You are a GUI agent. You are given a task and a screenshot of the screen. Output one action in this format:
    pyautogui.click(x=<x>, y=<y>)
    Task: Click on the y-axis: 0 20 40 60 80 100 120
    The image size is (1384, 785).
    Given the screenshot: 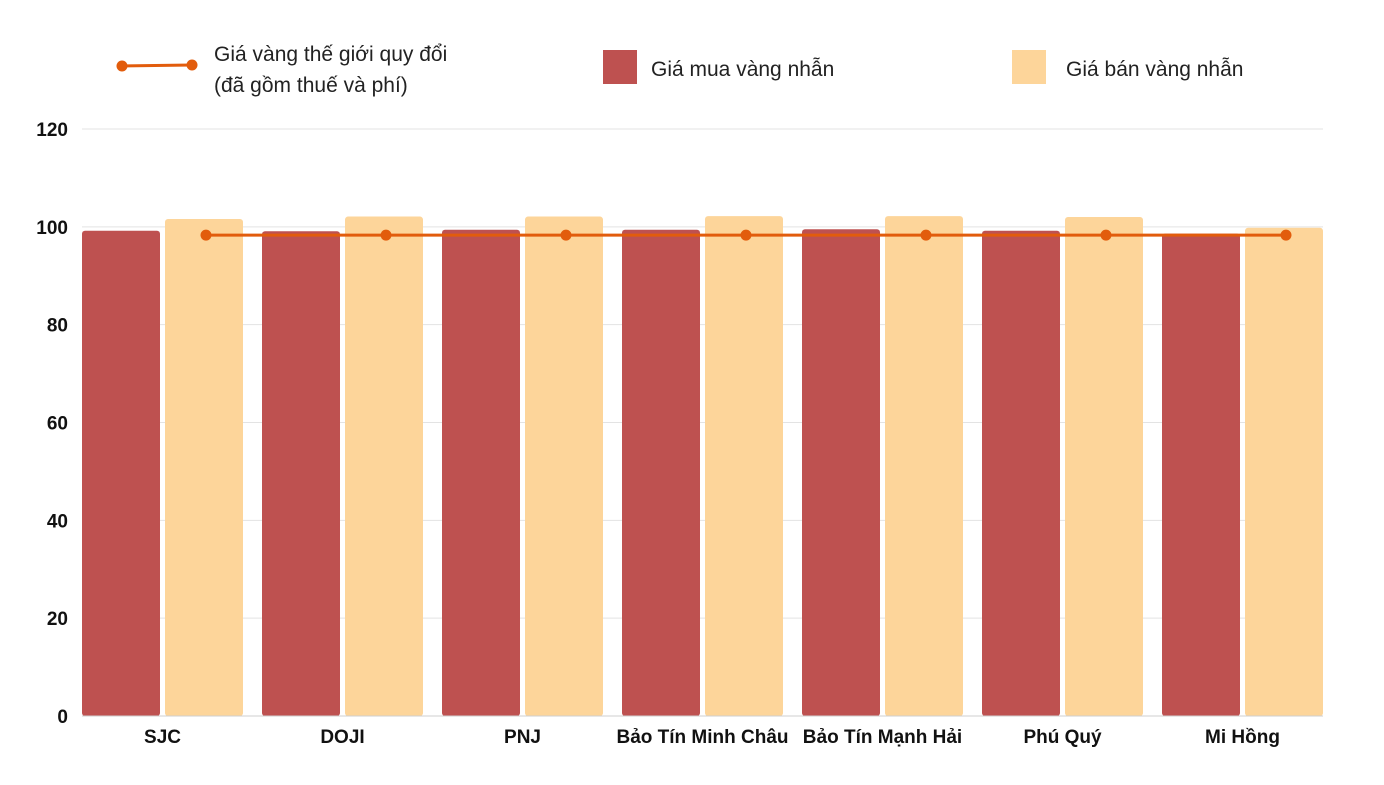 What is the action you would take?
    pyautogui.click(x=52, y=424)
    